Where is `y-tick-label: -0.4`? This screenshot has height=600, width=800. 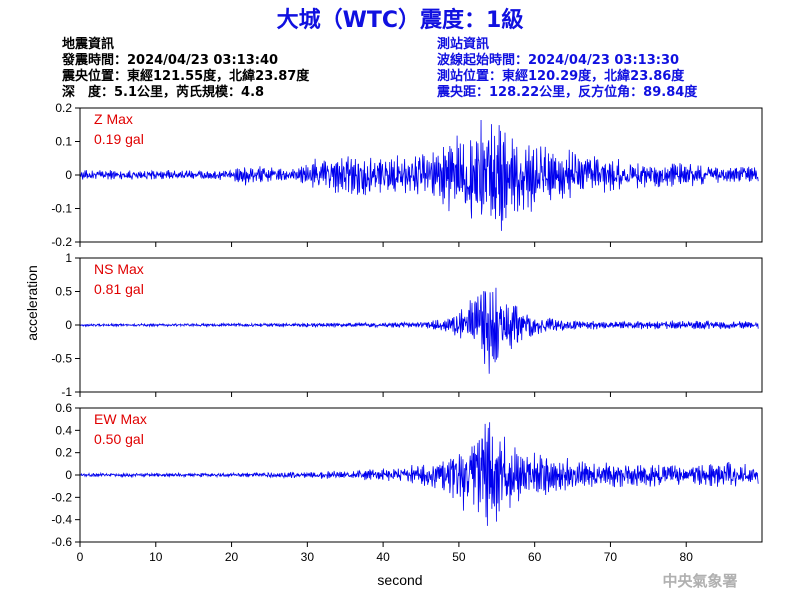 y-tick-label: -0.4 is located at coordinates (61, 520).